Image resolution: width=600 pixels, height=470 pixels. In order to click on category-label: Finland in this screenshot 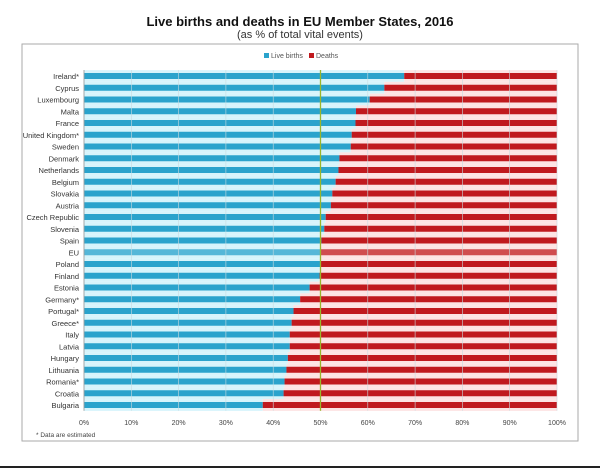, I will do `click(66, 276)`.